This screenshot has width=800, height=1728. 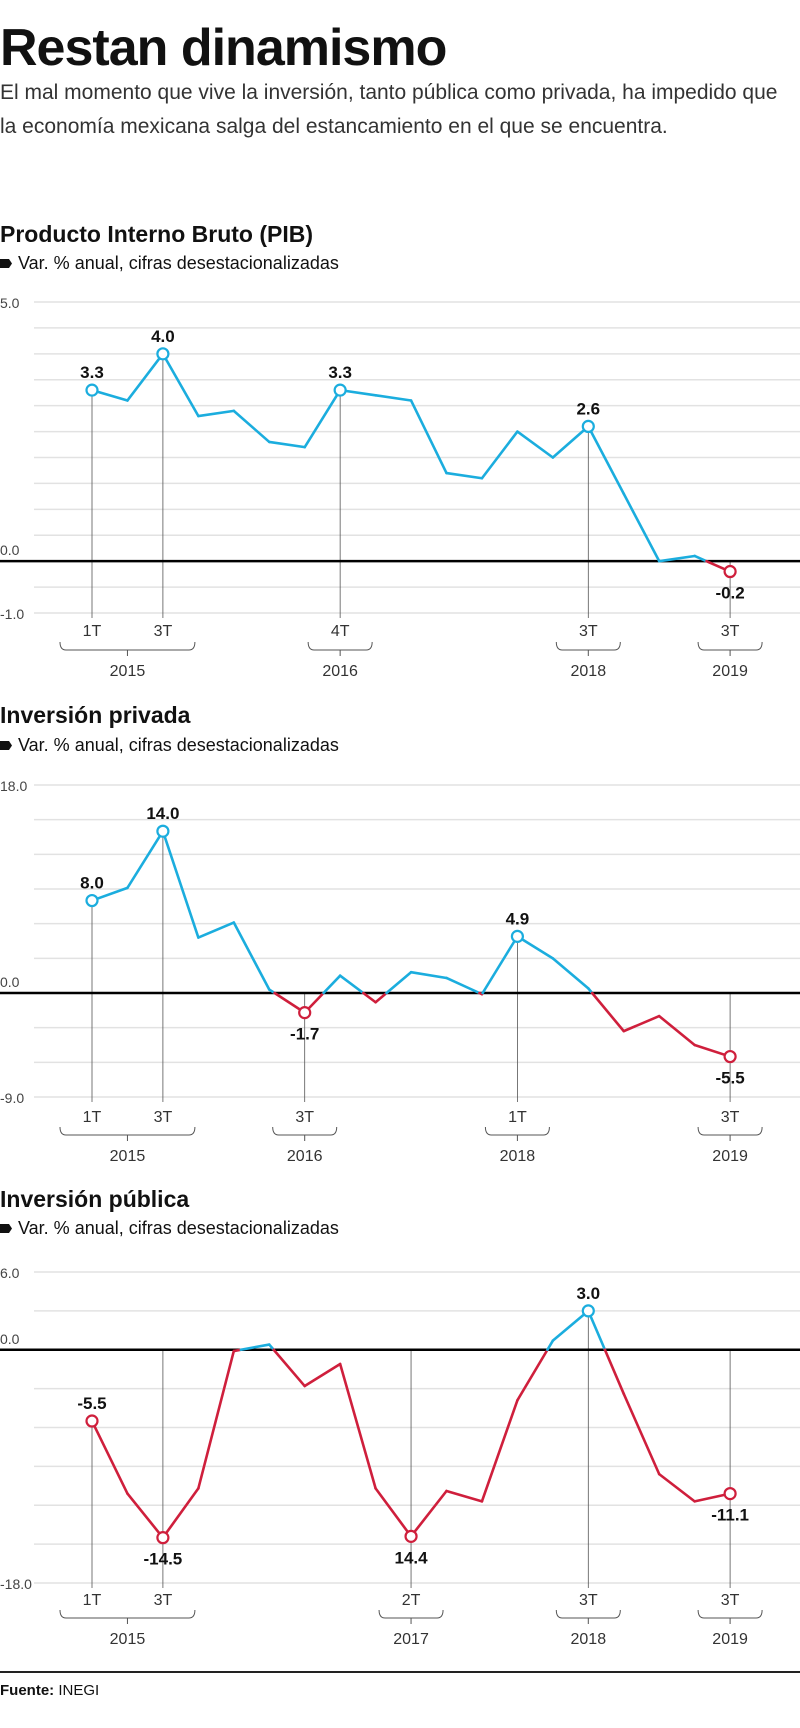 What do you see at coordinates (162, 813) in the screenshot?
I see `data-label: 14.0` at bounding box center [162, 813].